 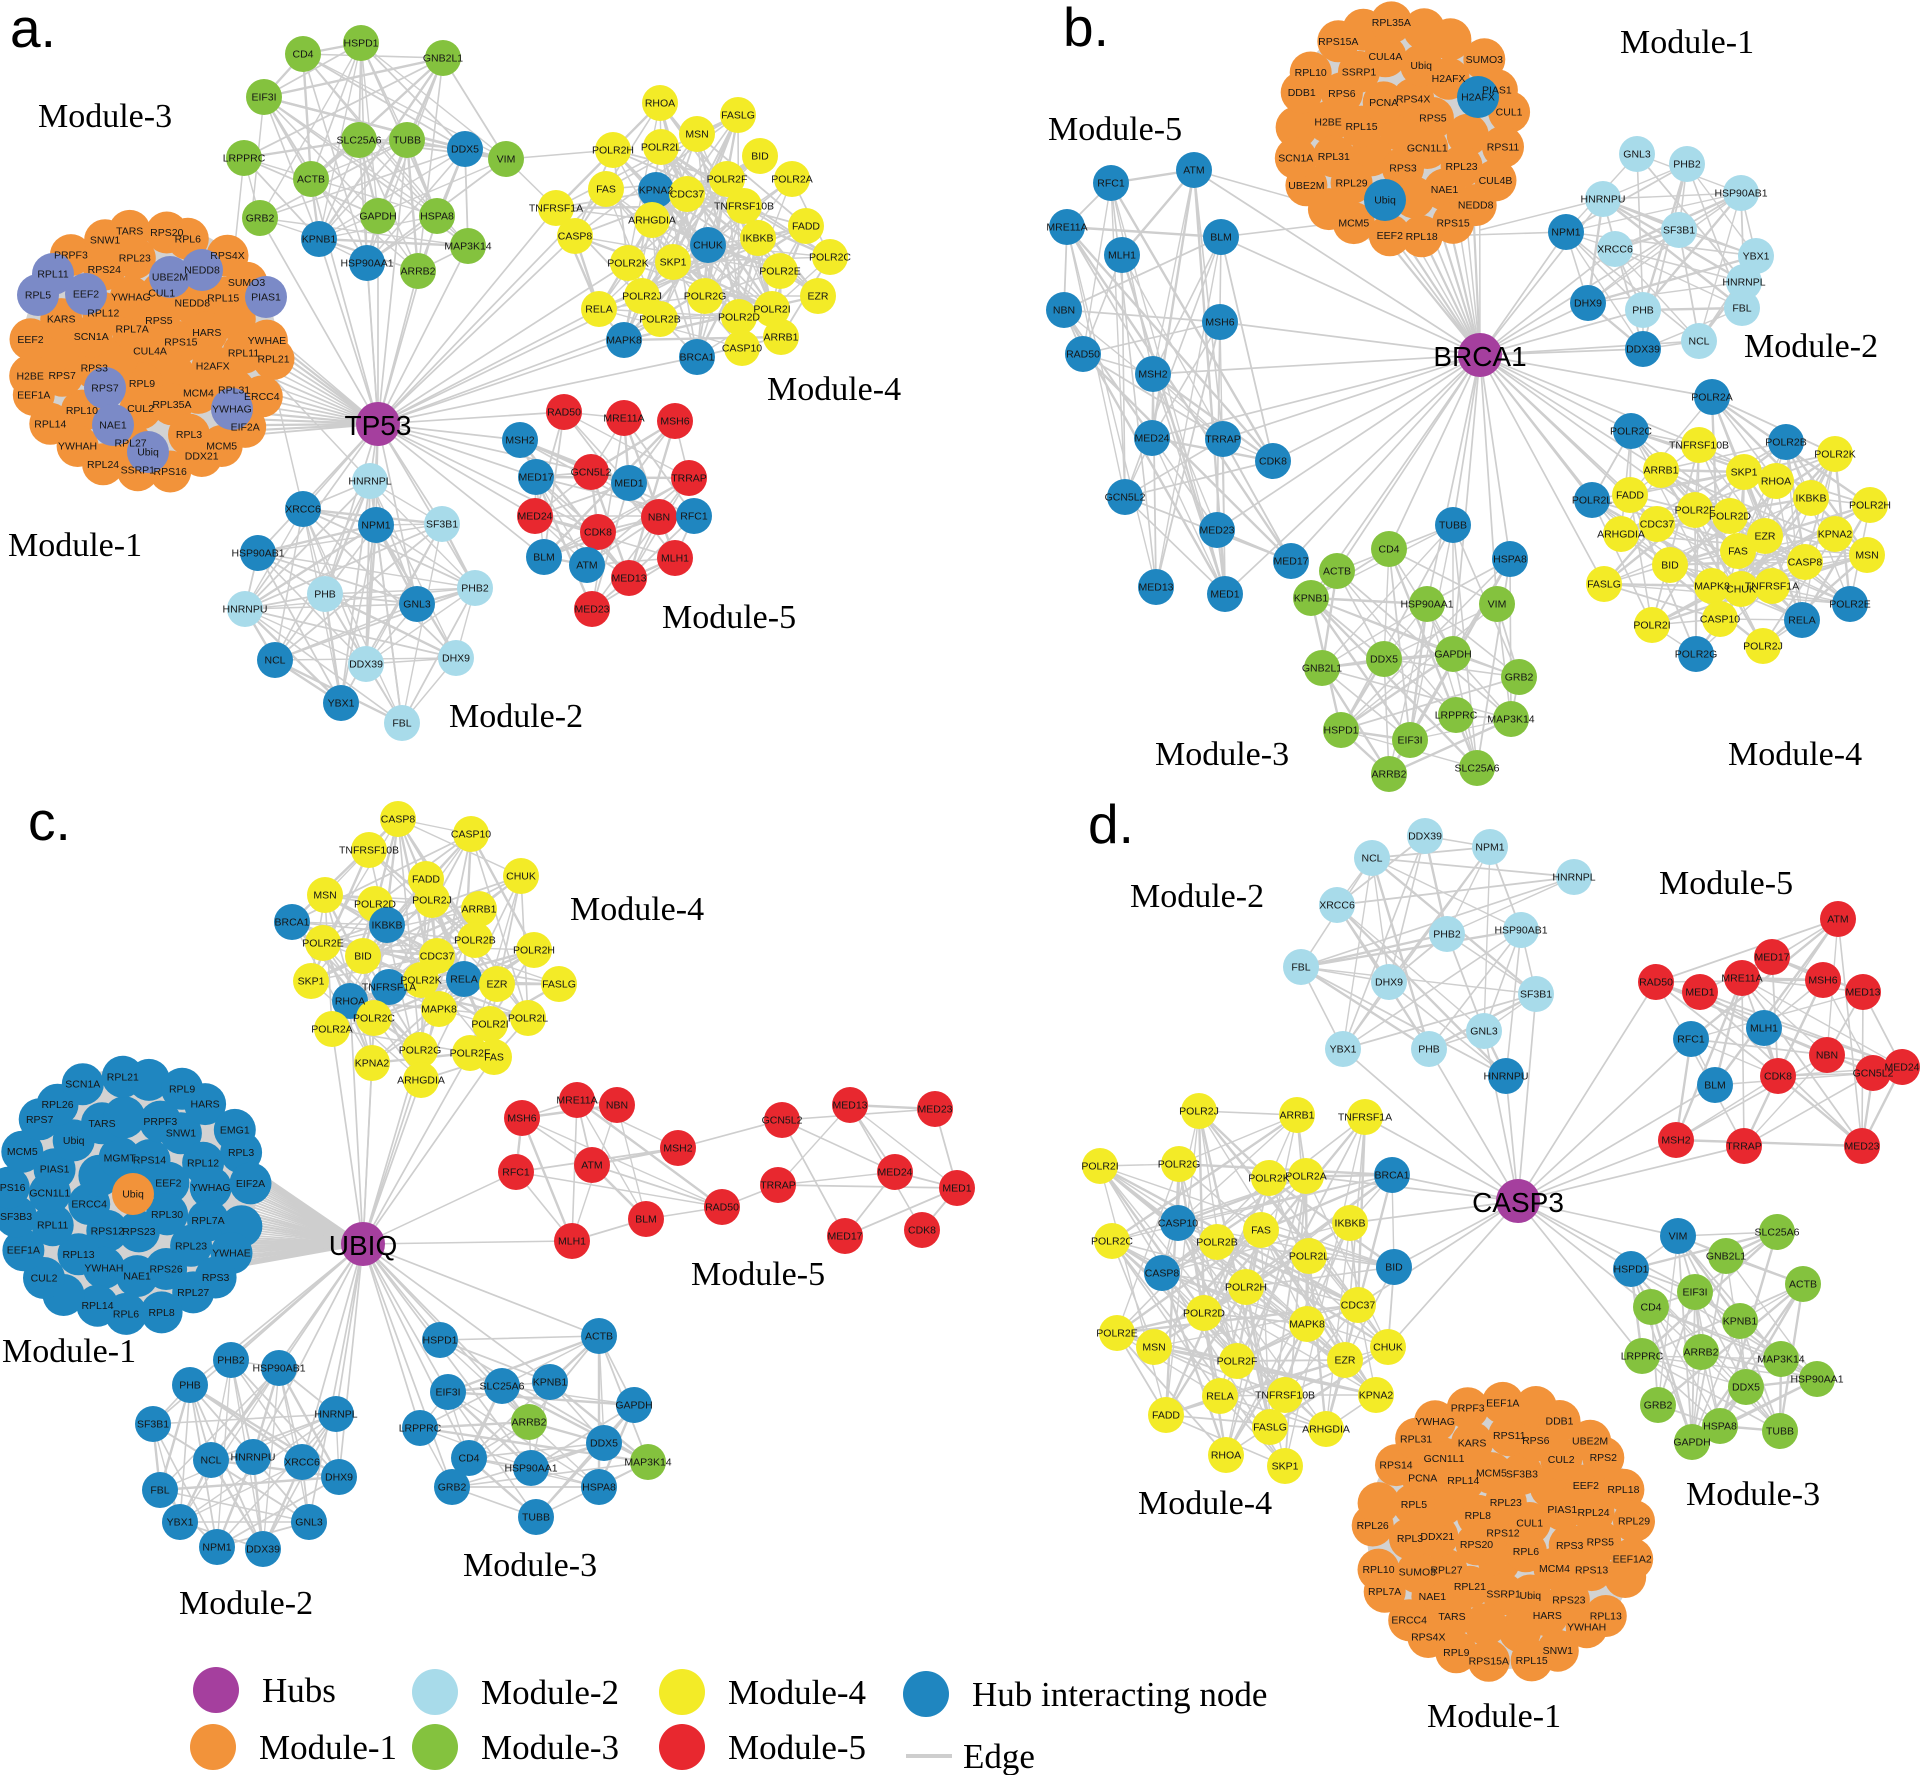 What do you see at coordinates (1520, 931) in the screenshot?
I see `svg-text: HSP90AB1` at bounding box center [1520, 931].